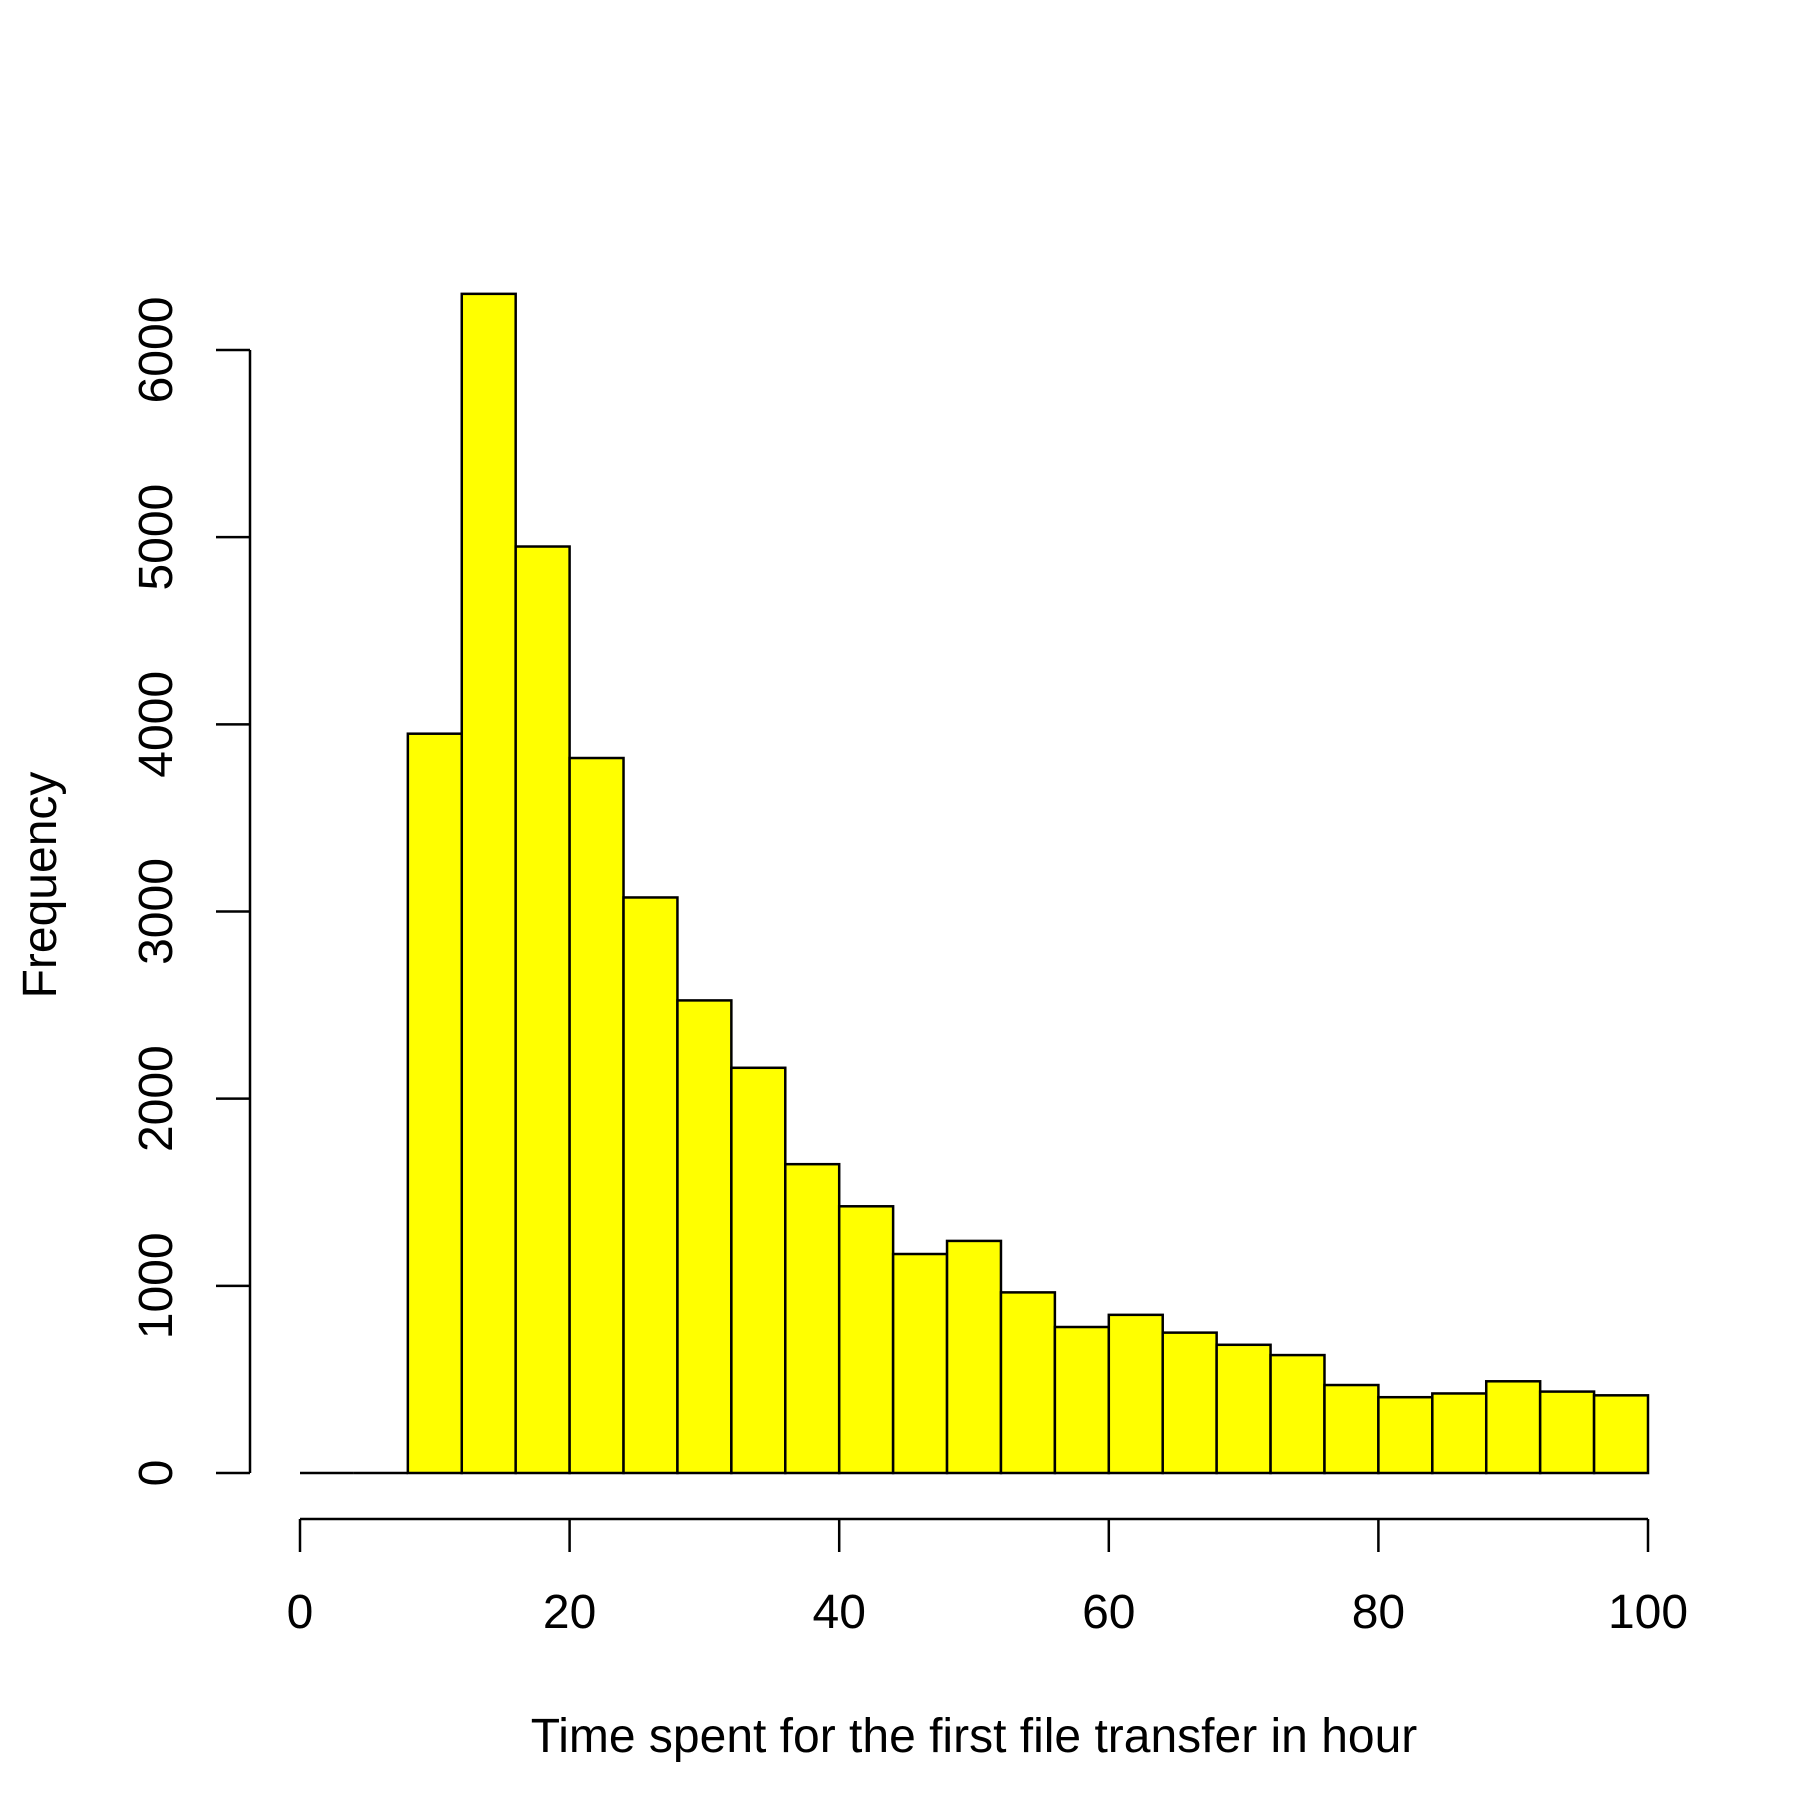 This screenshot has width=1800, height=1800. What do you see at coordinates (156, 911) in the screenshot?
I see `y-tick-label: 3000` at bounding box center [156, 911].